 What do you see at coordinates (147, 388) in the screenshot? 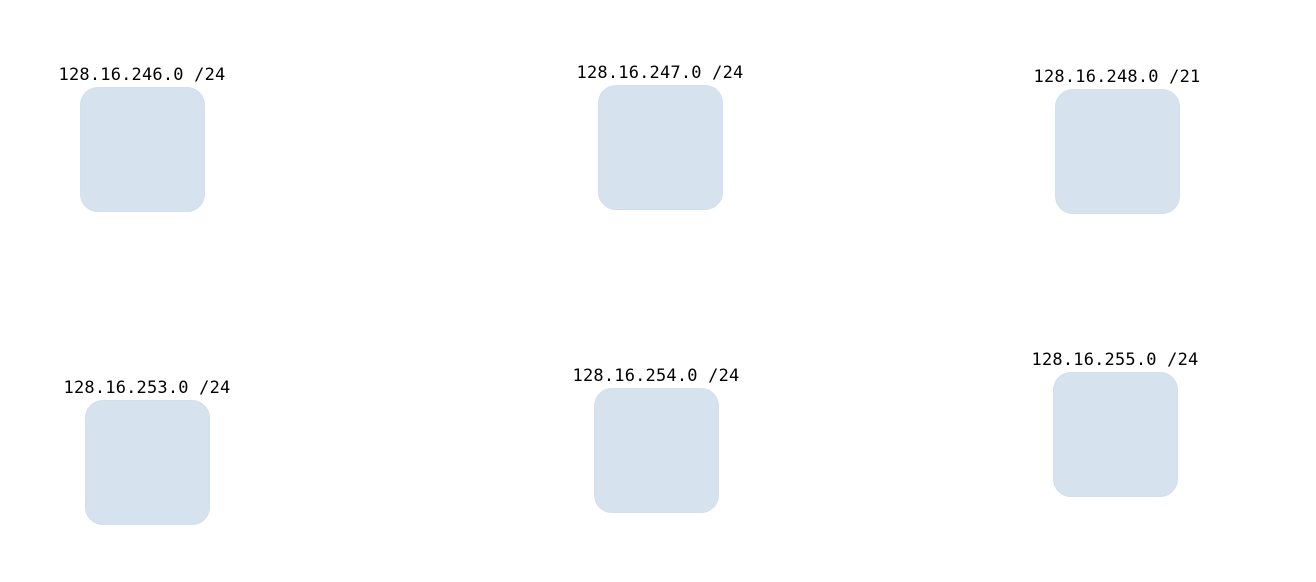
I see `subnet-label: 128.16.253.0 /24` at bounding box center [147, 388].